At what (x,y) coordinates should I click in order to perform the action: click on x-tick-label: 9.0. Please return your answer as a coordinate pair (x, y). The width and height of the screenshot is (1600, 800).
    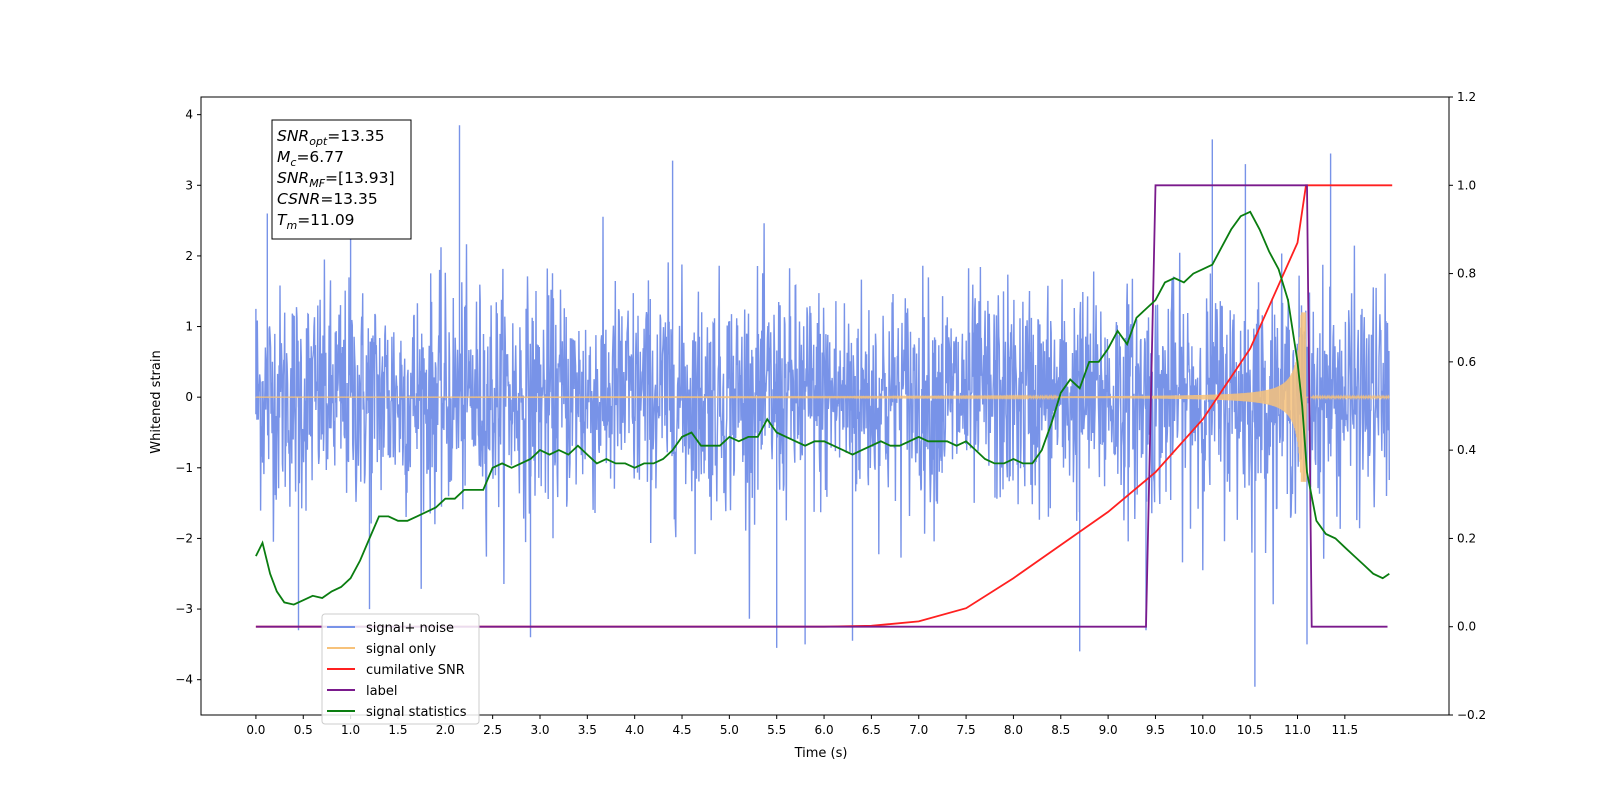
    Looking at the image, I should click on (1108, 730).